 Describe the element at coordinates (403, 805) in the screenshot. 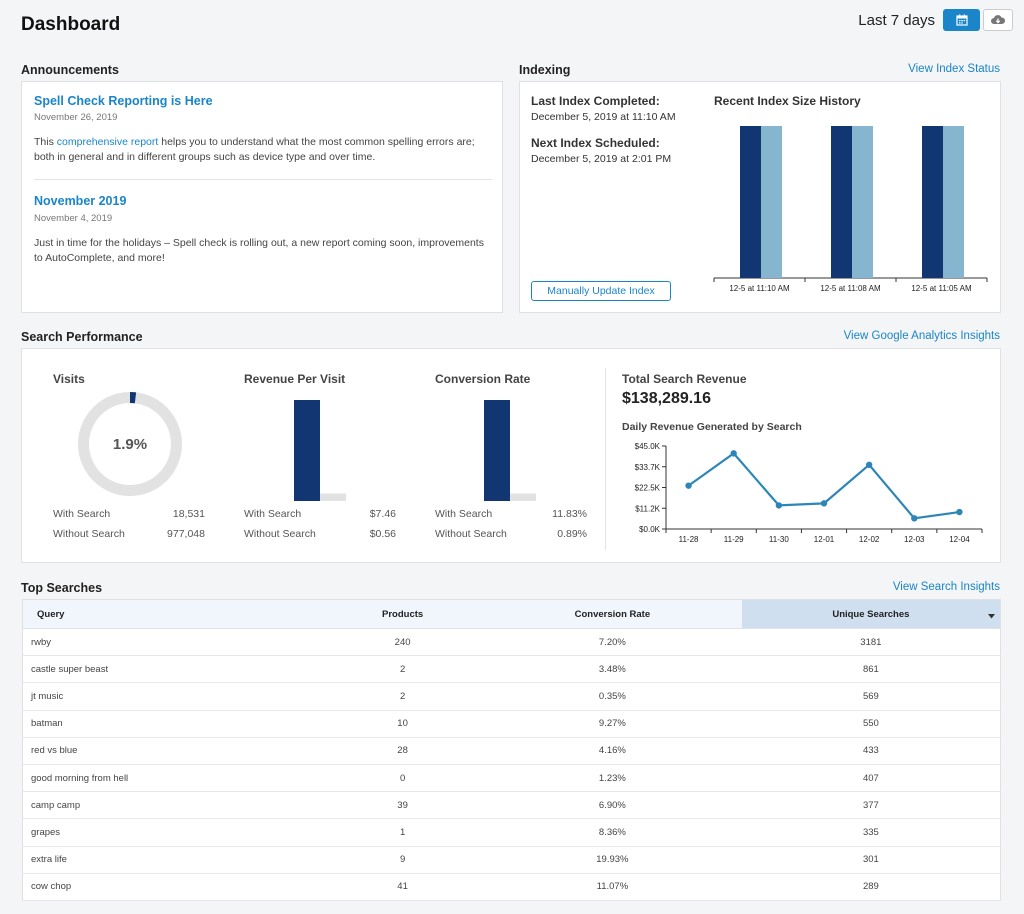

I see `products-cell: 39` at that location.